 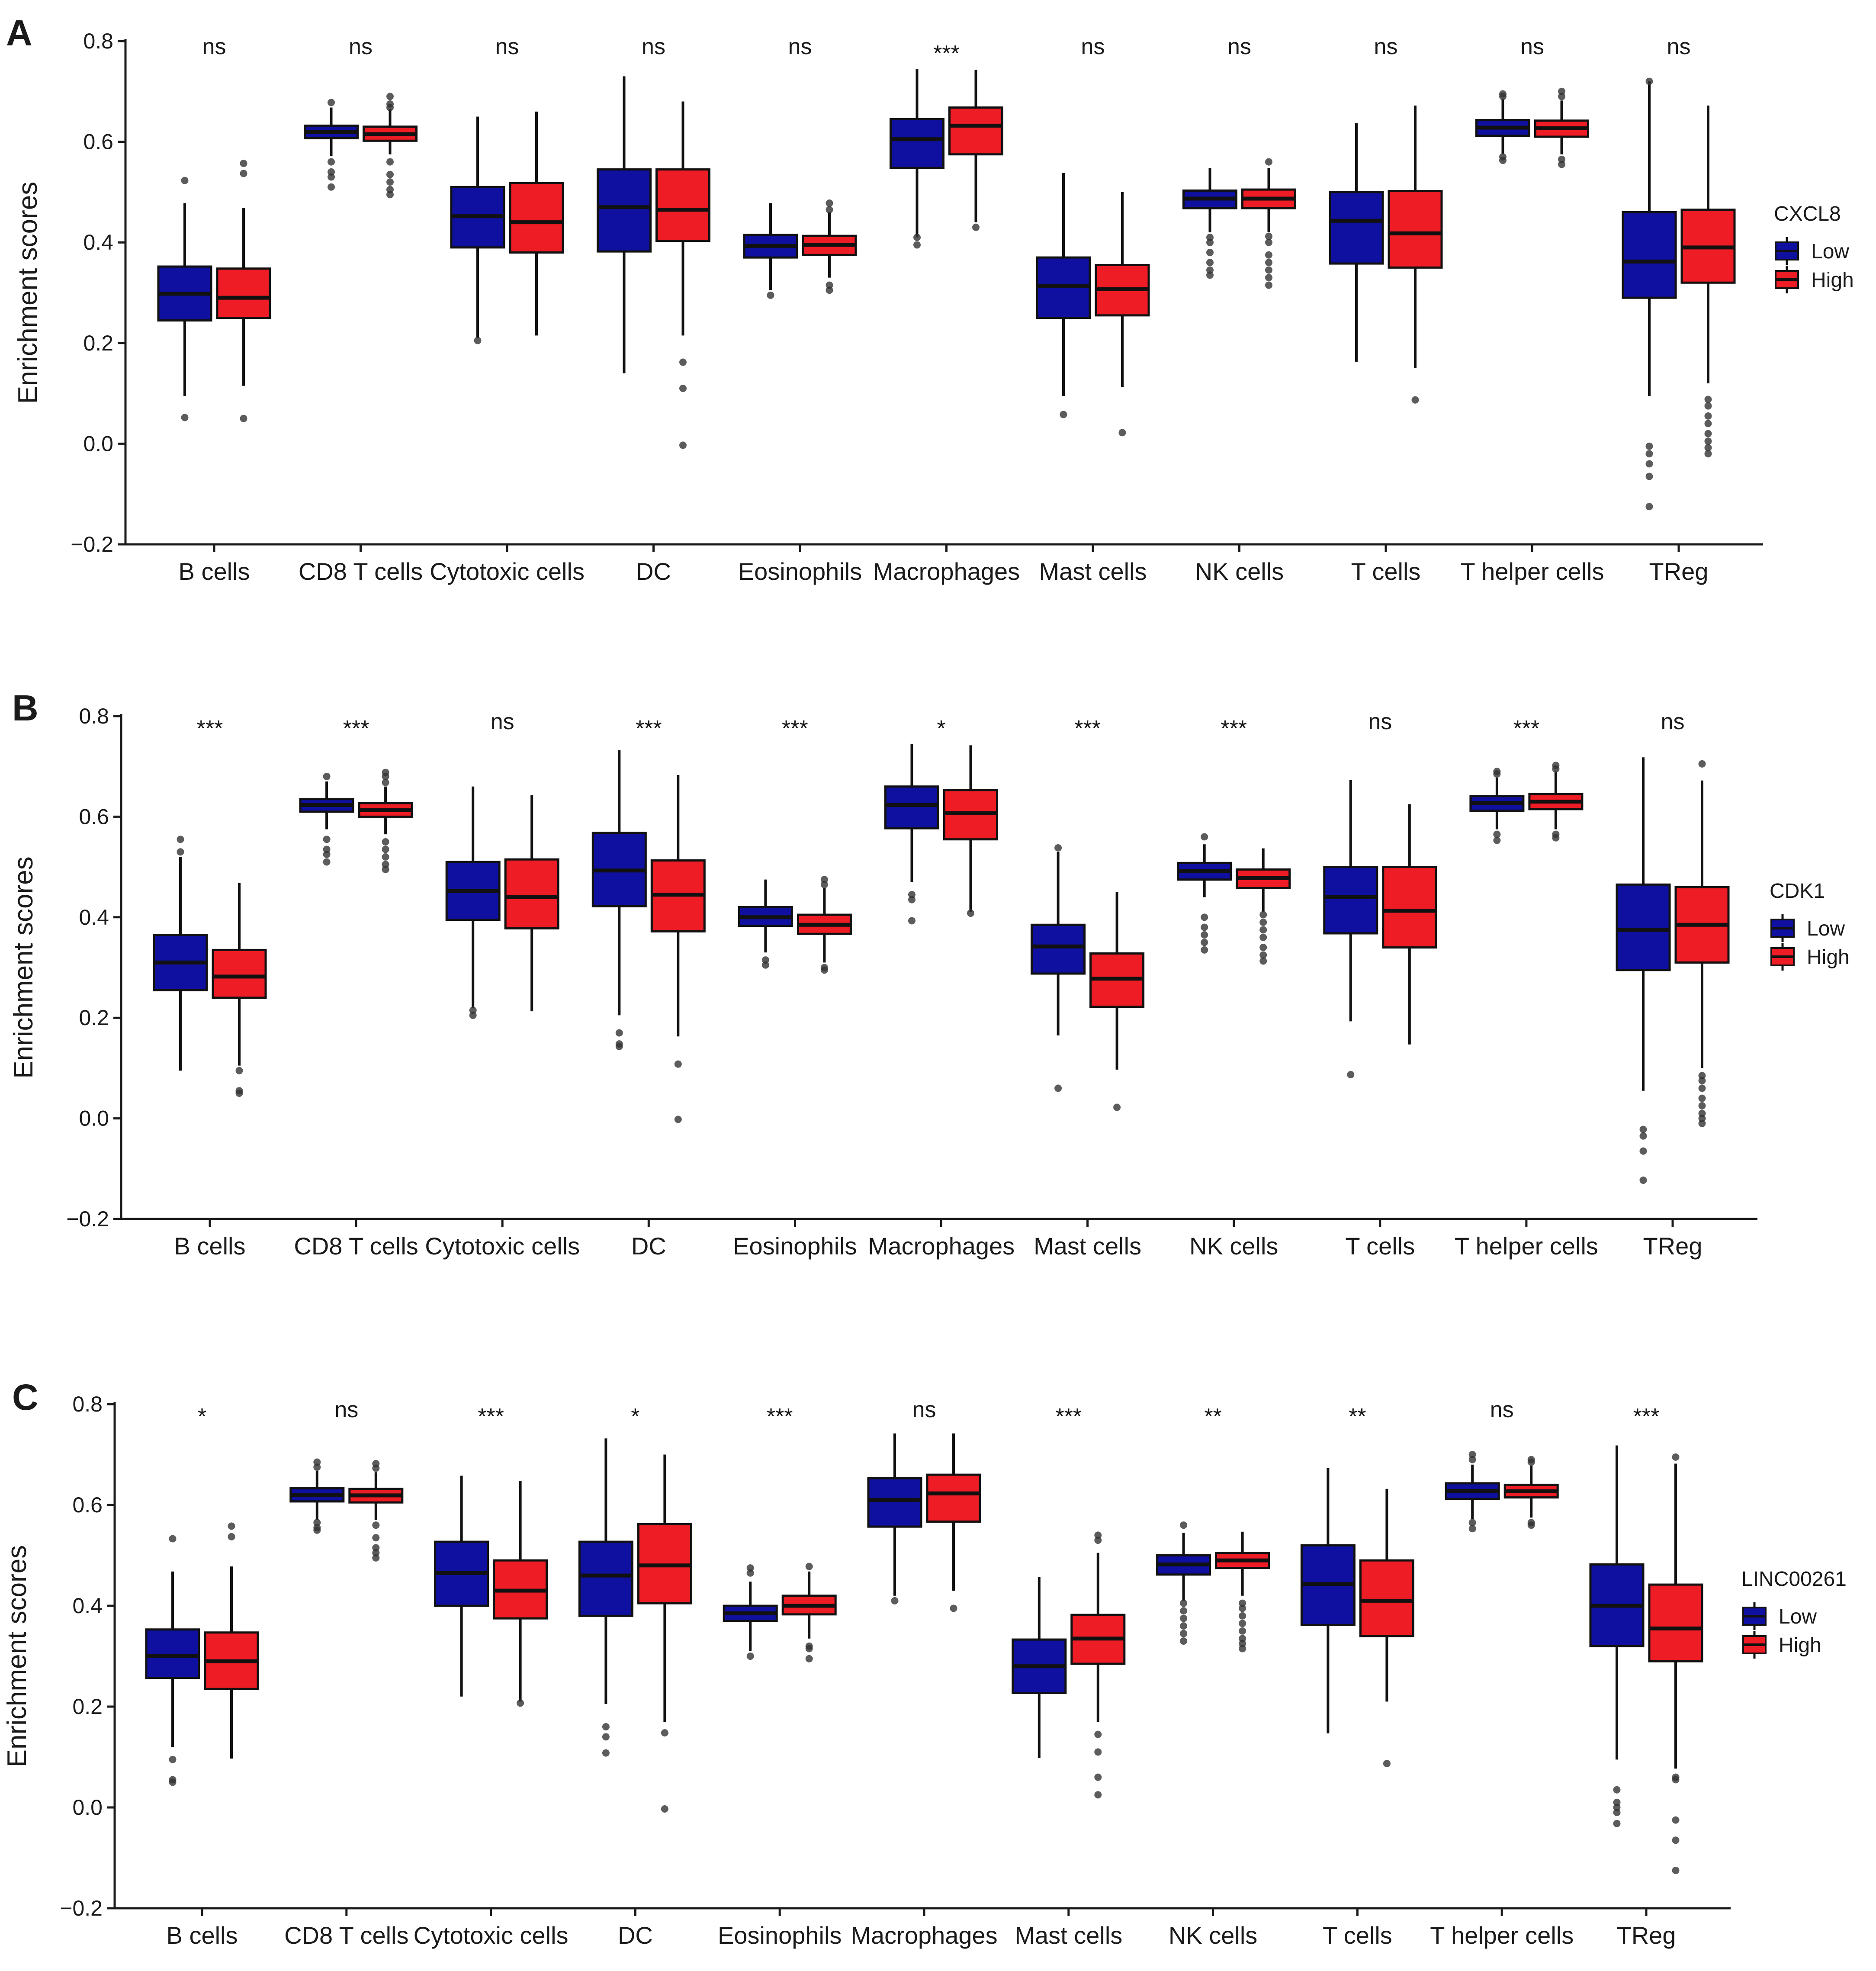 I want to click on panel-b-significance: *** *** ns *** *** * *** *** ns *** ns, so click(x=941, y=725).